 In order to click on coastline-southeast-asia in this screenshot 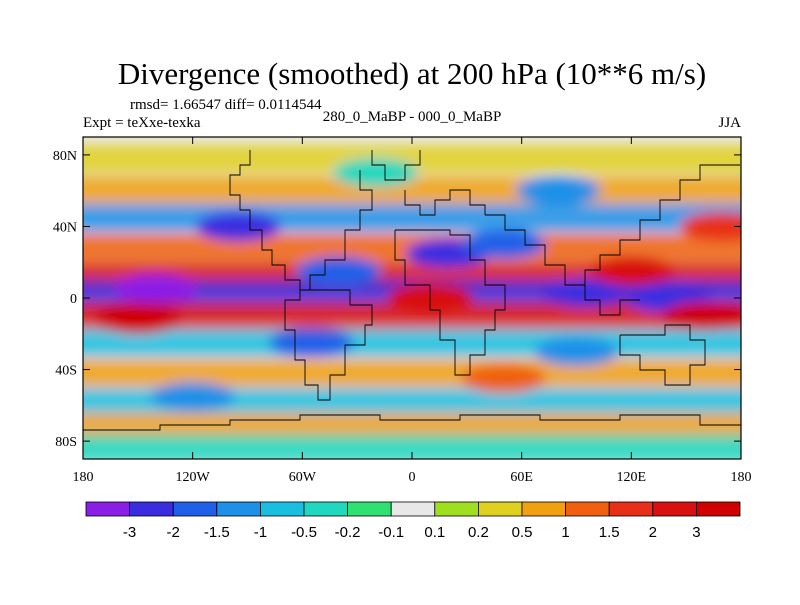, I will do `click(612, 300)`.